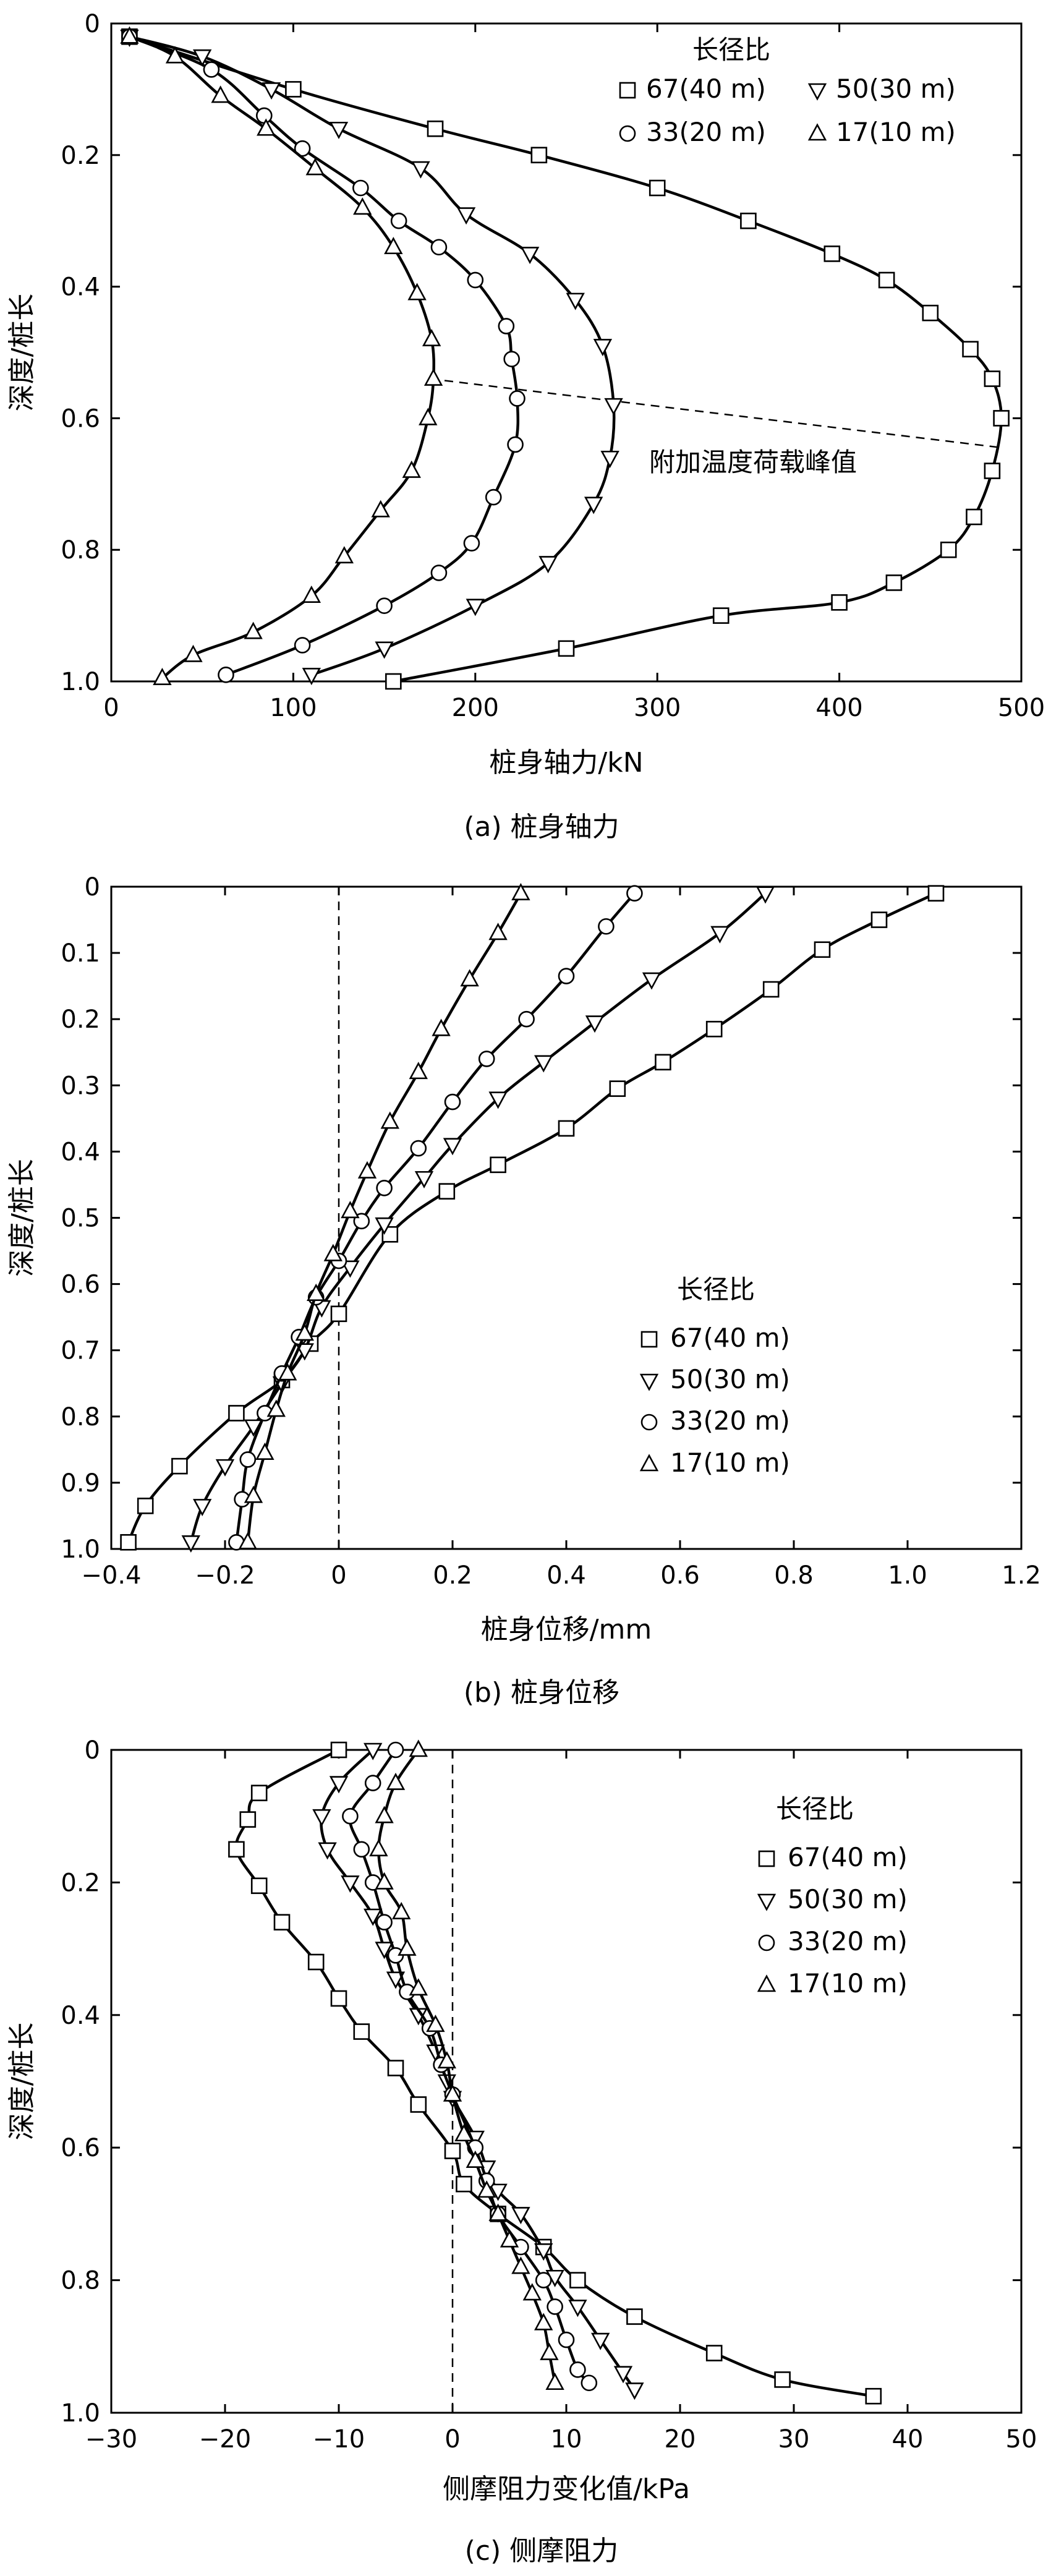 This screenshot has width=1051, height=2576. I want to click on x-tick-label: 200, so click(476, 708).